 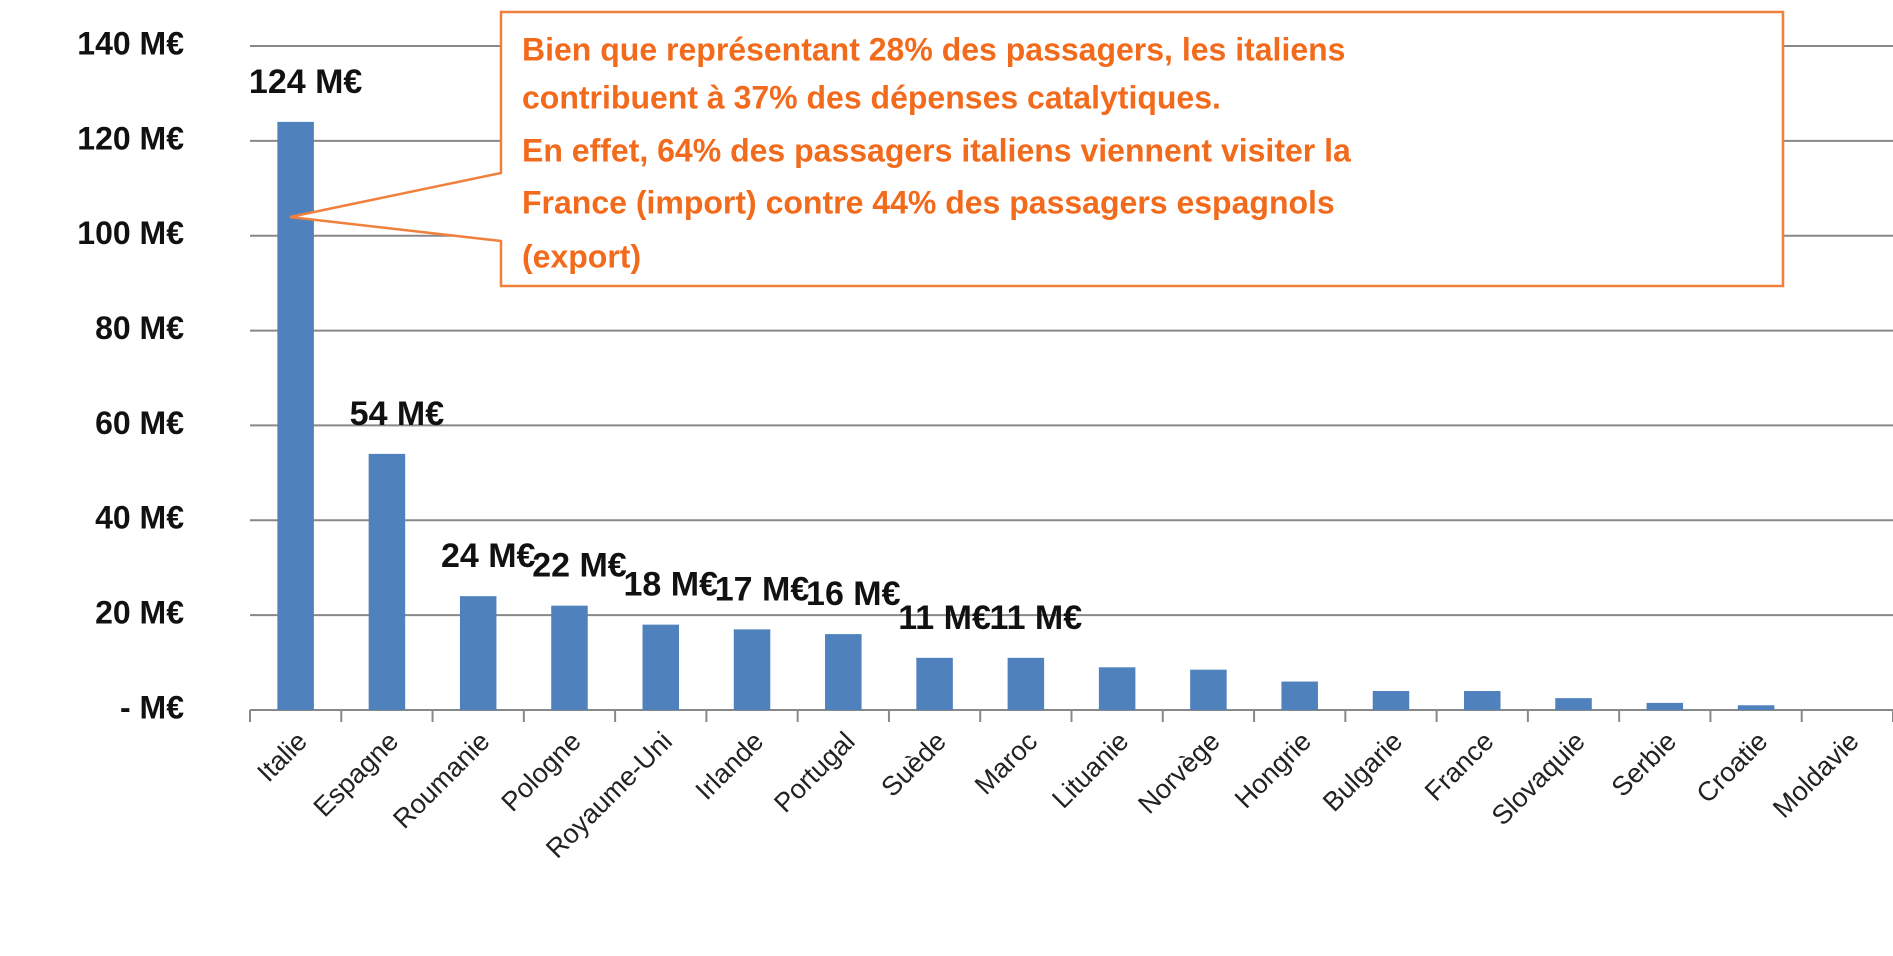 I want to click on x-tick-label: Slovaquie, so click(x=1538, y=778).